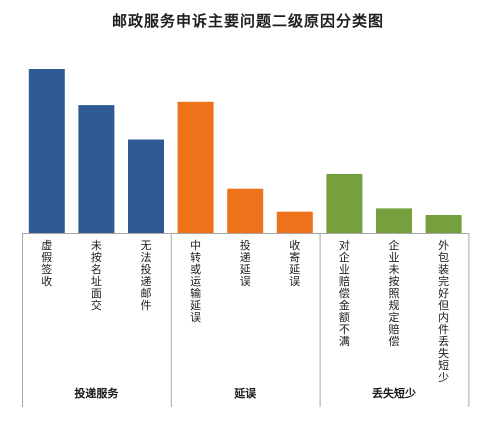 This screenshot has width=496, height=422. Describe the element at coordinates (245, 263) in the screenshot. I see `category-label: 投递延误` at that location.